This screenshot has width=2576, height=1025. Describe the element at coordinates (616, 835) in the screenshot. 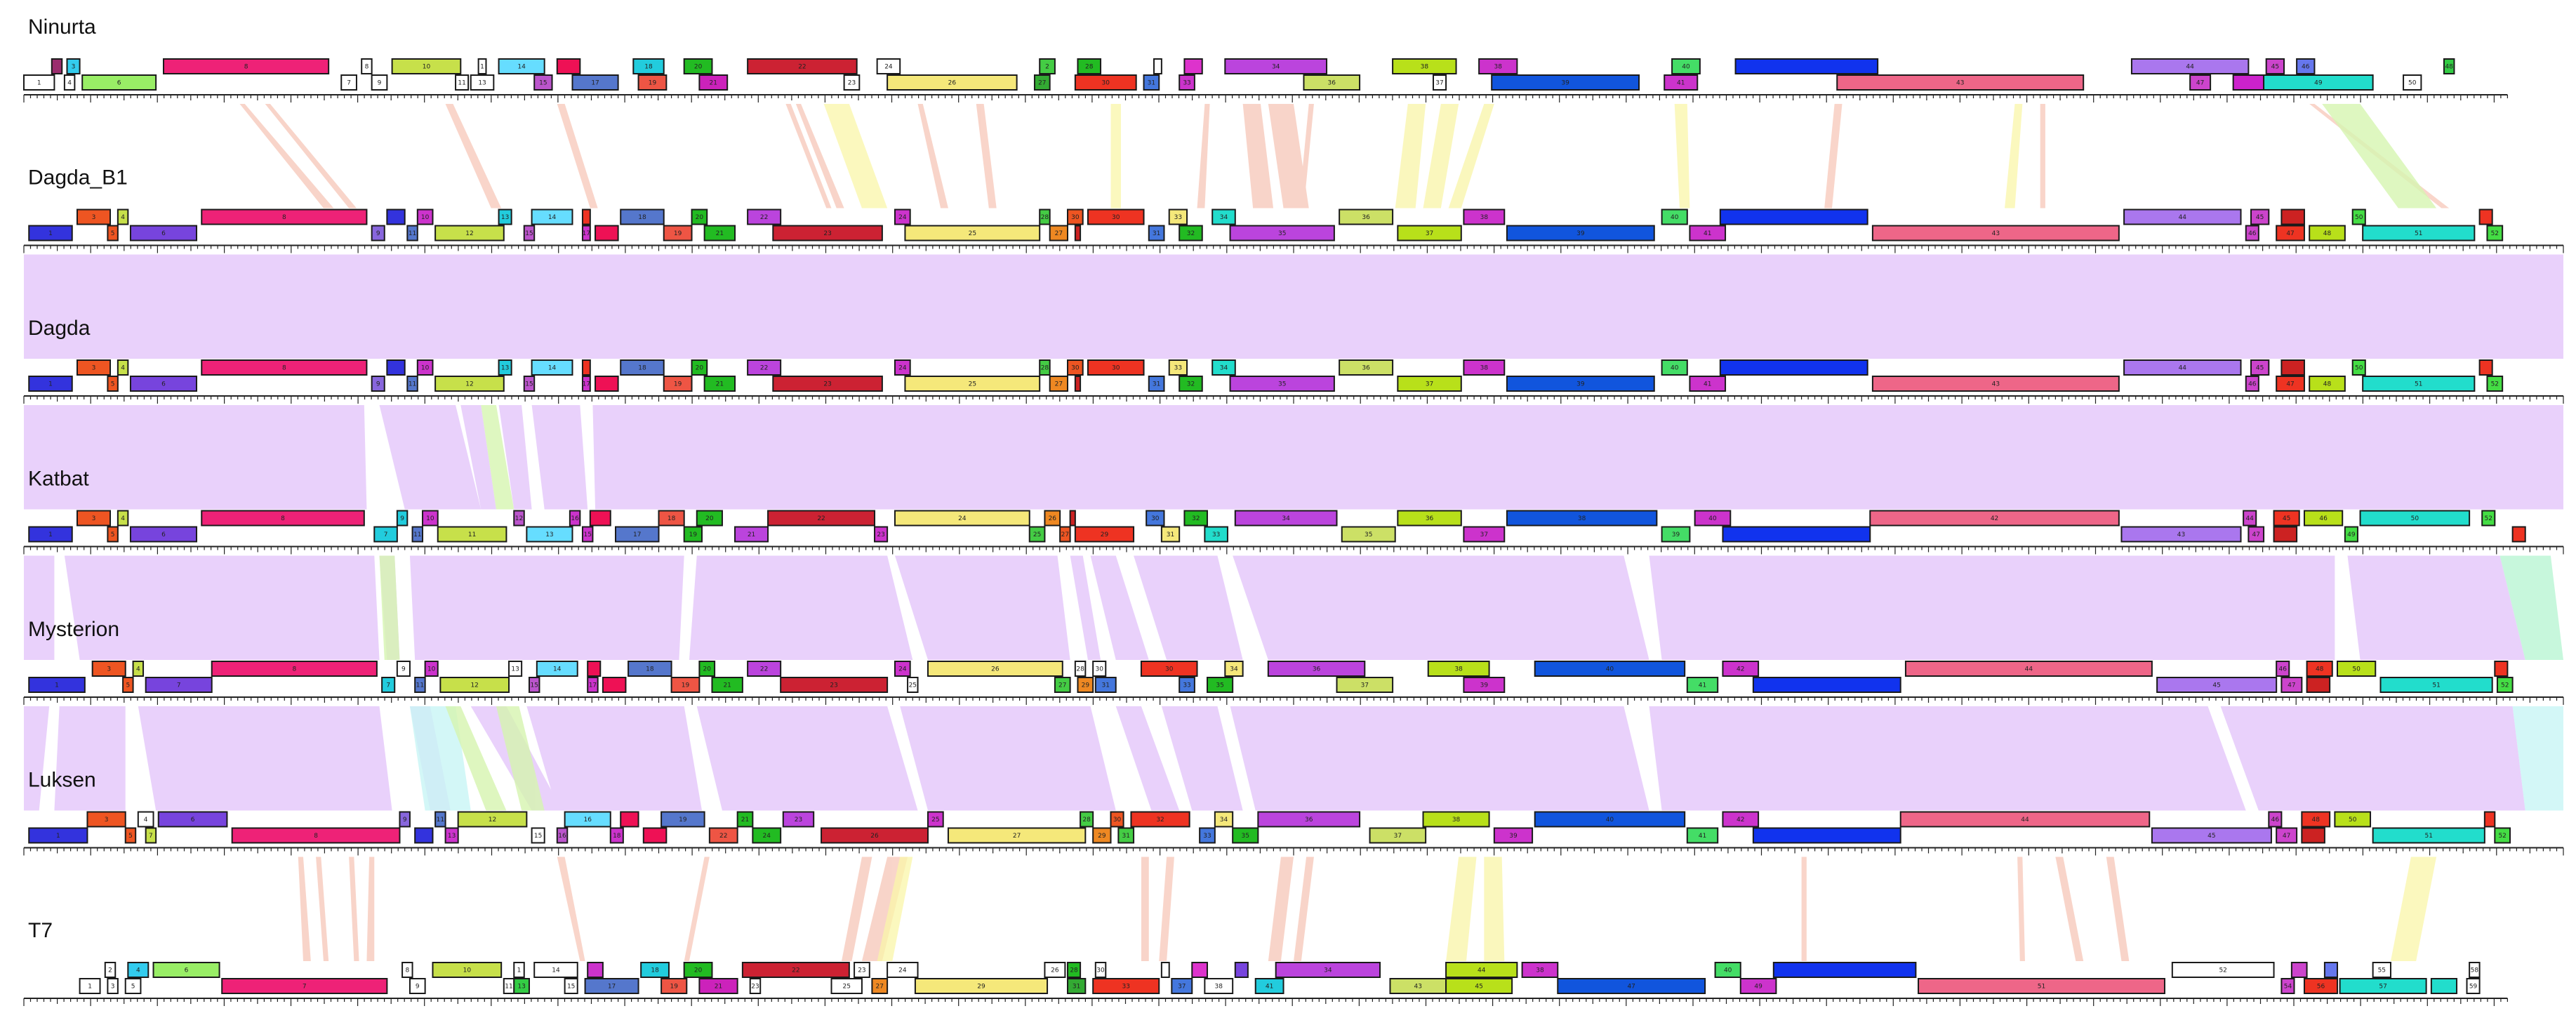

I see `gene-arrow: 18` at that location.